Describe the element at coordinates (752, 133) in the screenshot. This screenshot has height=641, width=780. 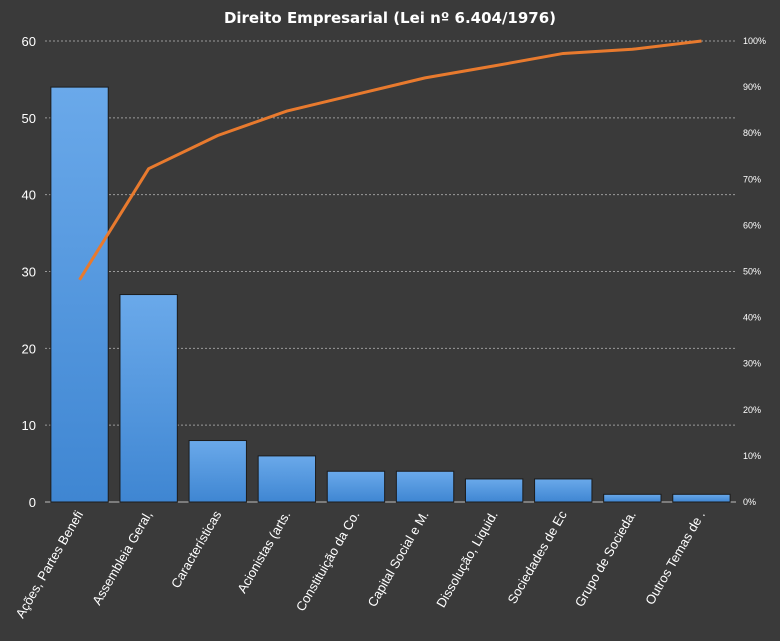
I see `y2-tick-label: 80%` at that location.